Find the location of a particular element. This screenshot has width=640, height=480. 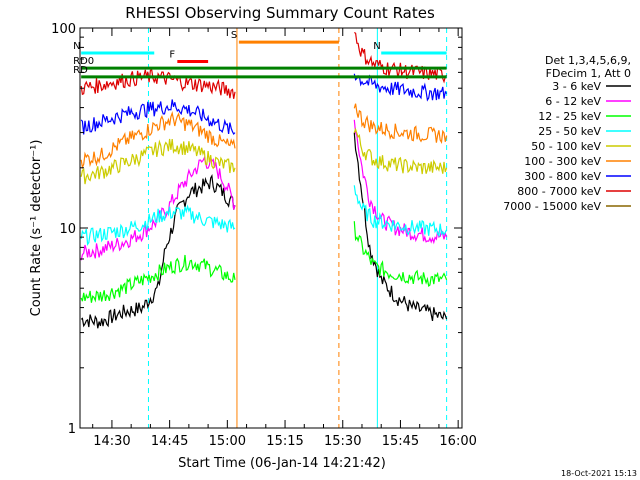

legend-entry: 300 - 800 keV is located at coordinates (562, 176).